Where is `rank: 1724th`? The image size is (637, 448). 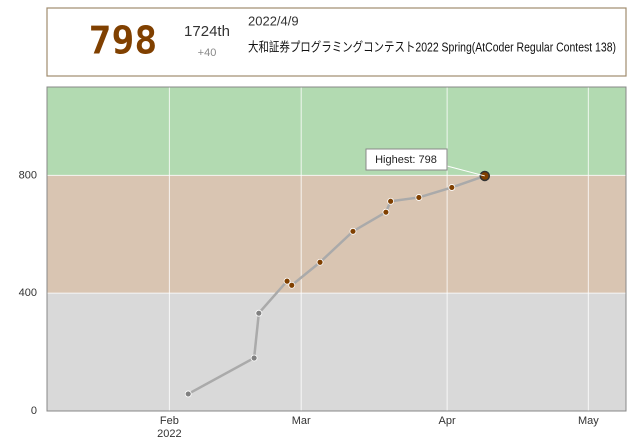
rank: 1724th is located at coordinates (207, 31).